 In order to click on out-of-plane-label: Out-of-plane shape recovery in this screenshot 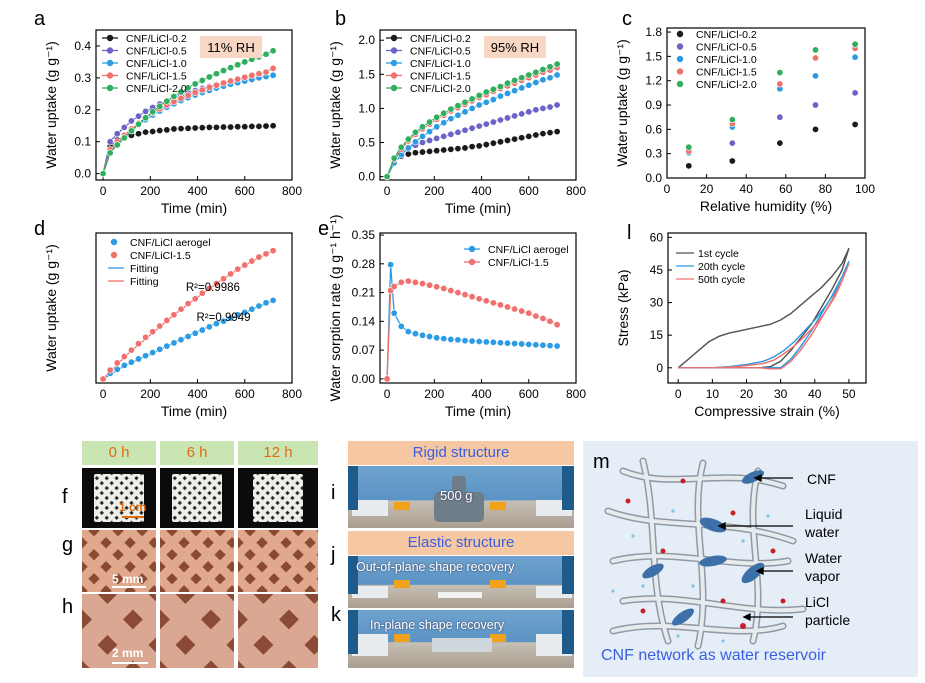, I will do `click(435, 567)`.